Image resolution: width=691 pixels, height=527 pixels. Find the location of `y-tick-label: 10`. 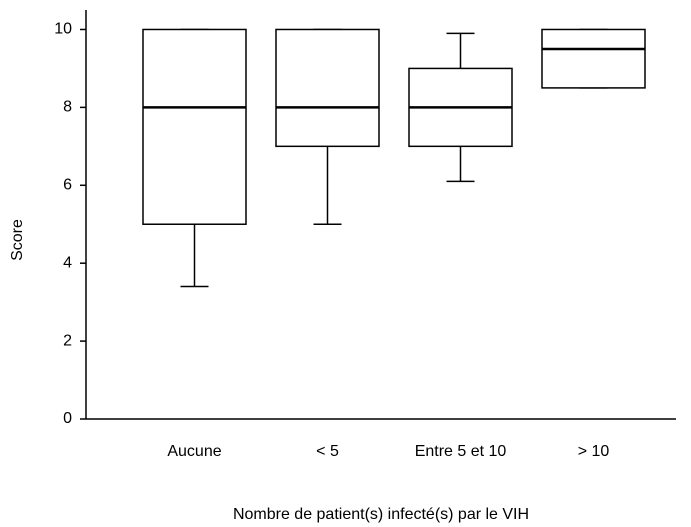

y-tick-label: 10 is located at coordinates (63, 29).